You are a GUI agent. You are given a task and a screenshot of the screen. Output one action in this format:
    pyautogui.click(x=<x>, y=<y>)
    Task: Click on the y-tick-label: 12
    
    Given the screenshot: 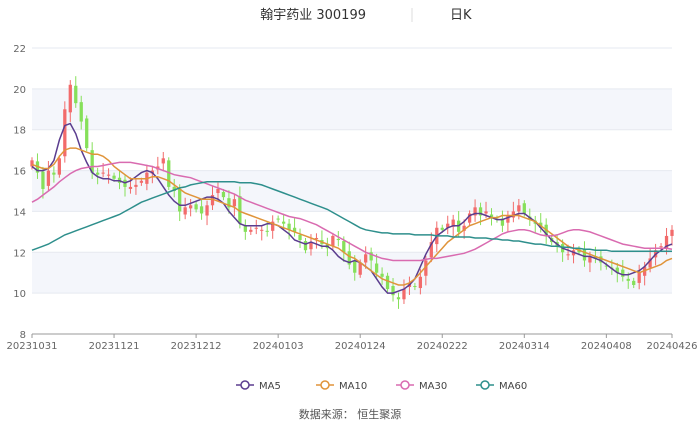 What is the action you would take?
    pyautogui.click(x=19, y=253)
    